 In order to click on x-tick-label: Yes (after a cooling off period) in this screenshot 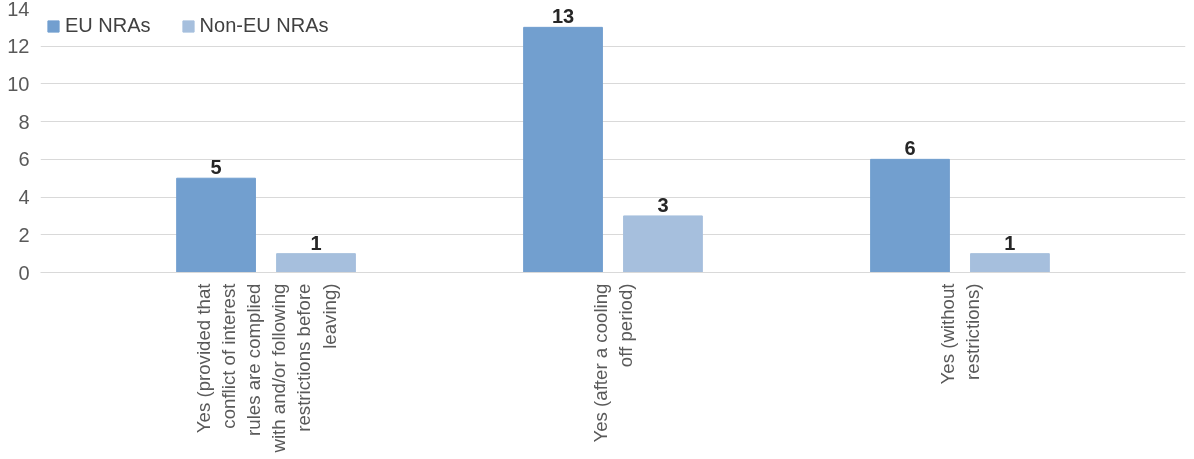, I will do `click(613, 363)`.